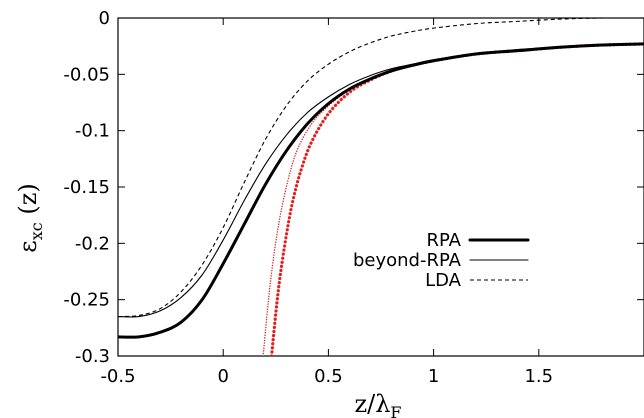  I want to click on y-axis-label: εxc (z), so click(30, 217).